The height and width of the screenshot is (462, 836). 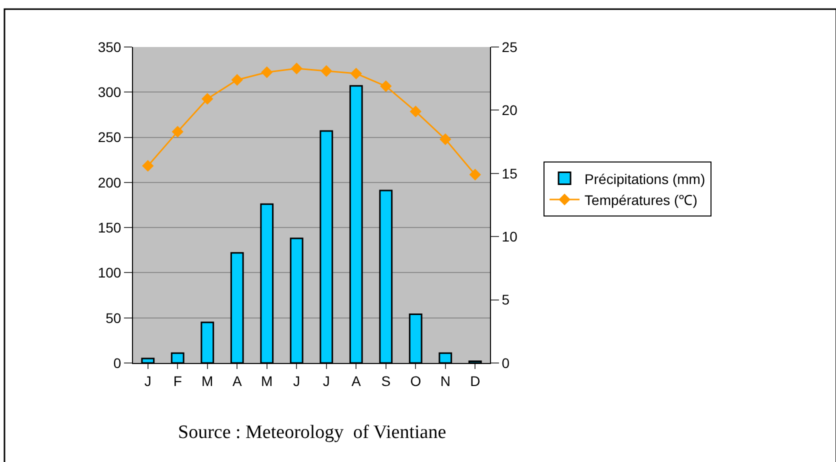 What do you see at coordinates (114, 318) in the screenshot?
I see `y-tick-label: 50` at bounding box center [114, 318].